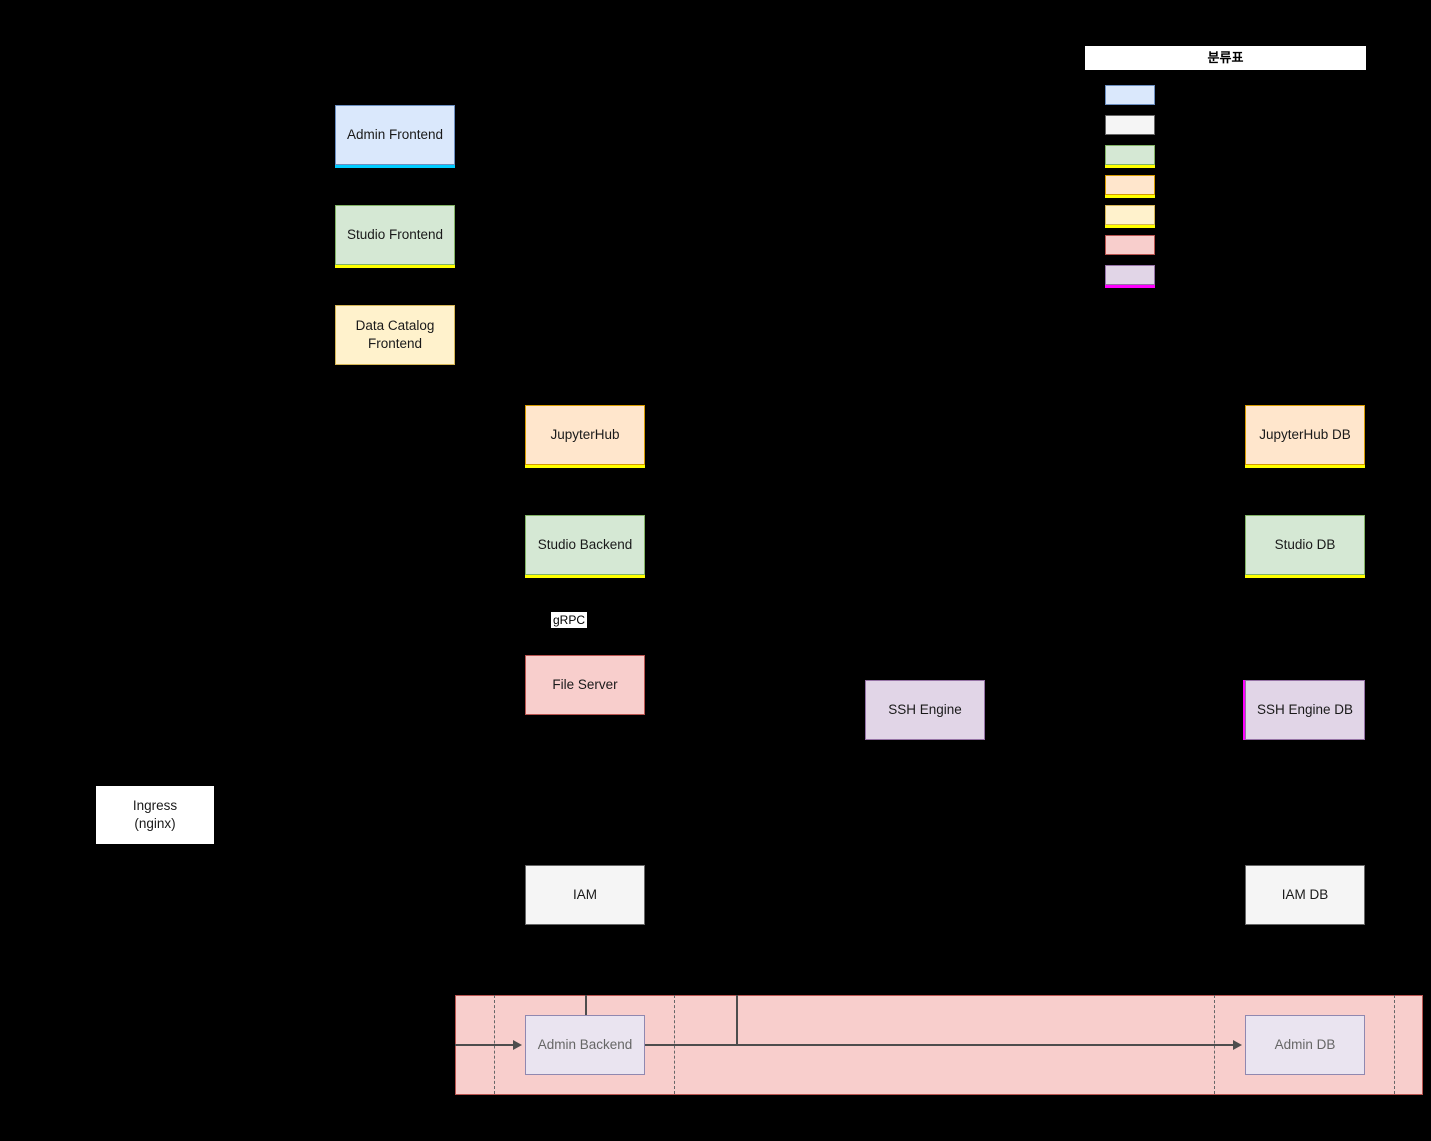 The image size is (1431, 1141). What do you see at coordinates (939, 1045) in the screenshot?
I see `connector-admin-backend-to-admin-db` at bounding box center [939, 1045].